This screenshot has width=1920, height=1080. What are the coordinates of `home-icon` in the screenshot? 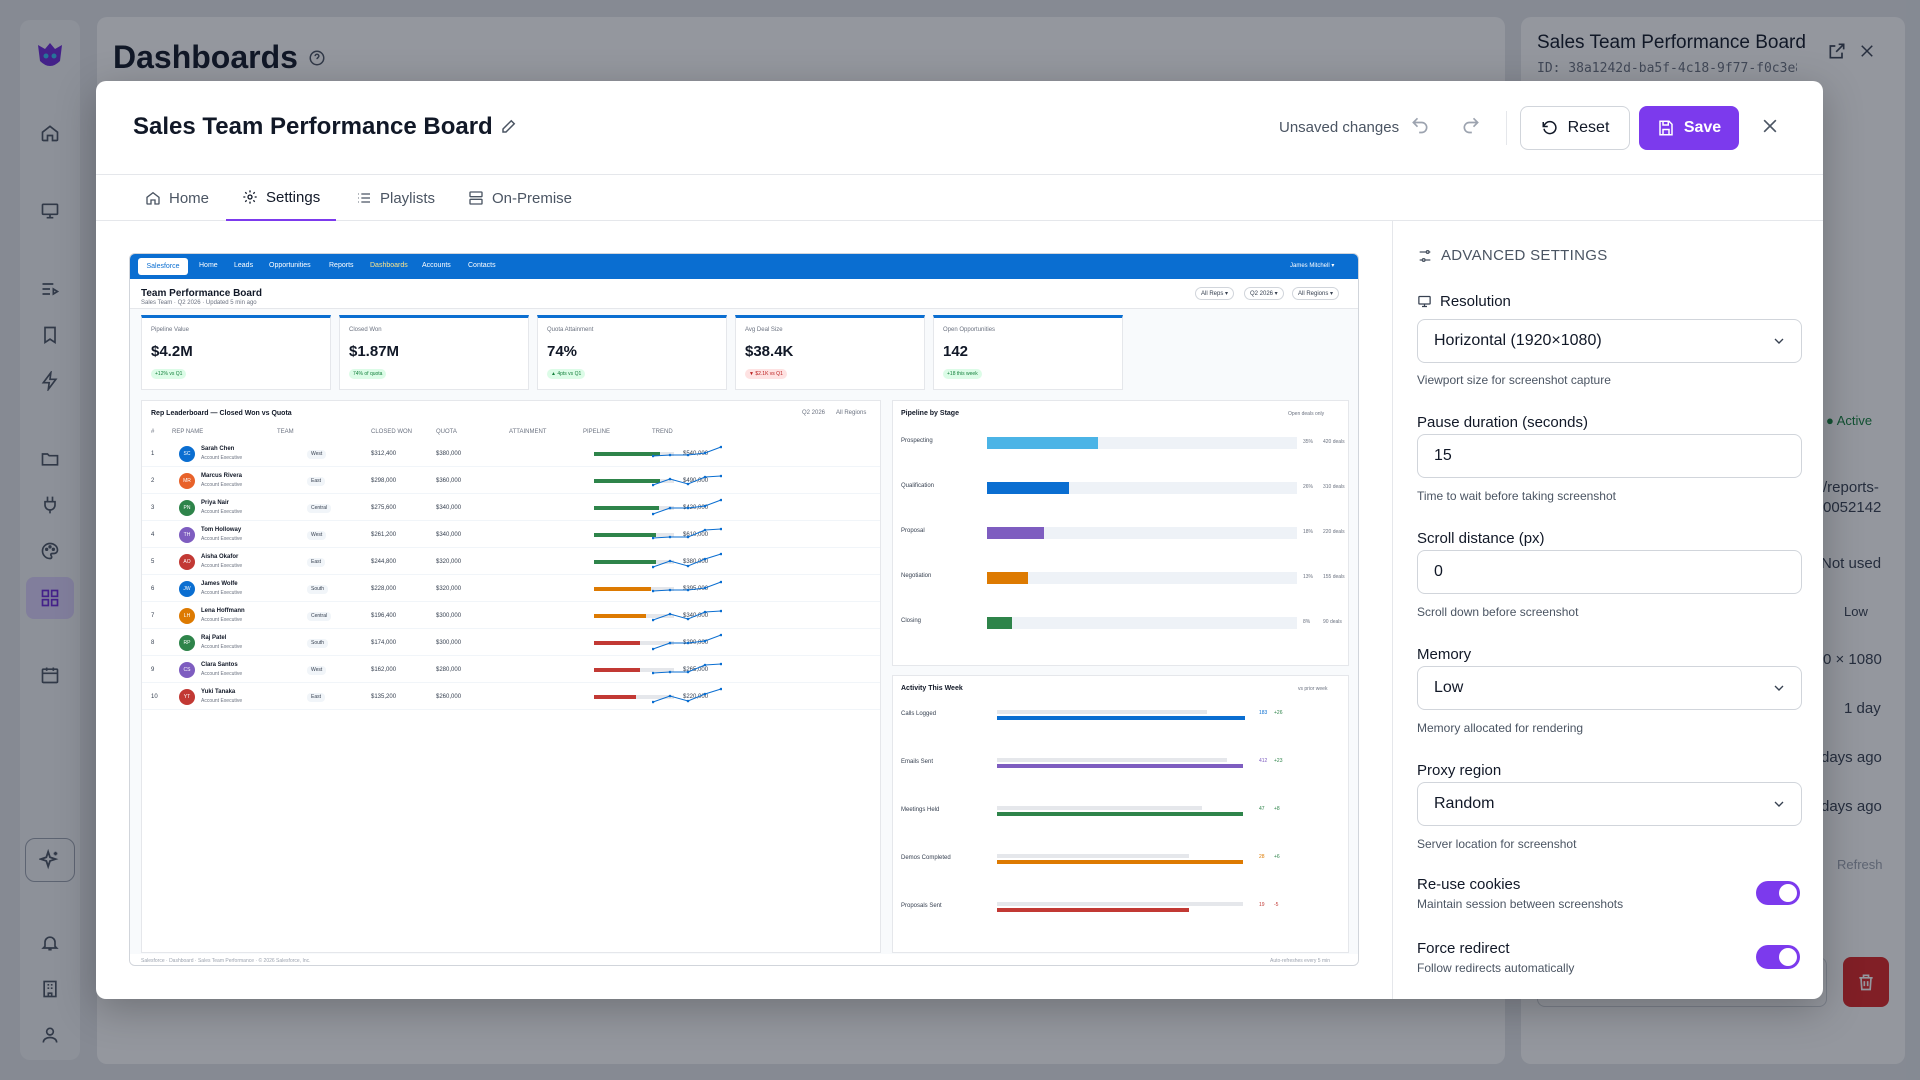 It's located at (50, 133).